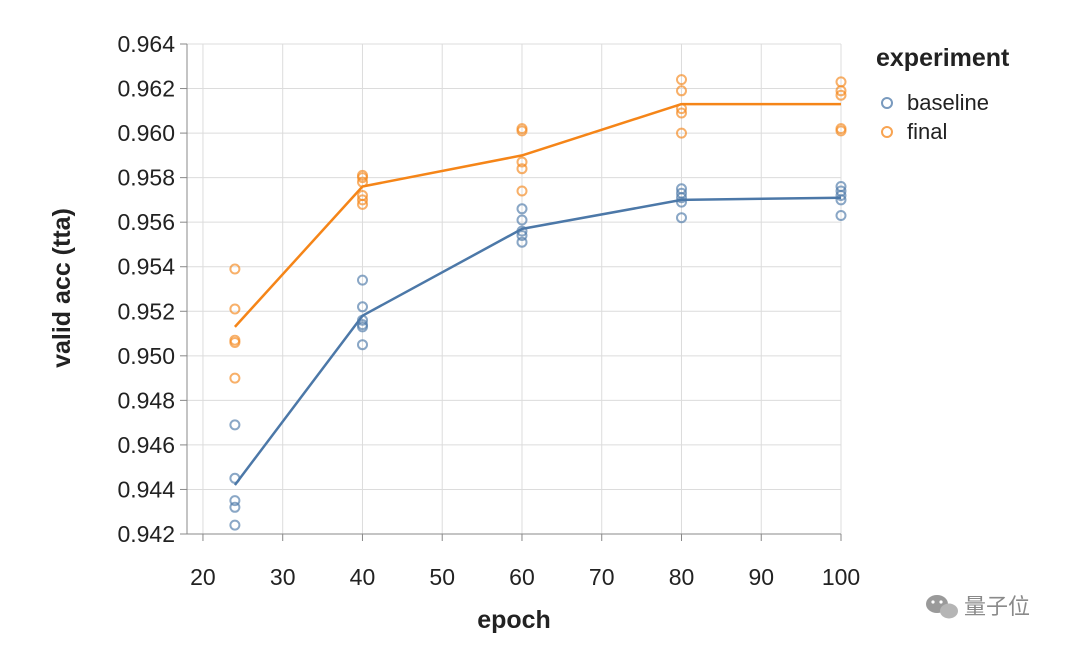  I want to click on x-tick-label: 60, so click(522, 577).